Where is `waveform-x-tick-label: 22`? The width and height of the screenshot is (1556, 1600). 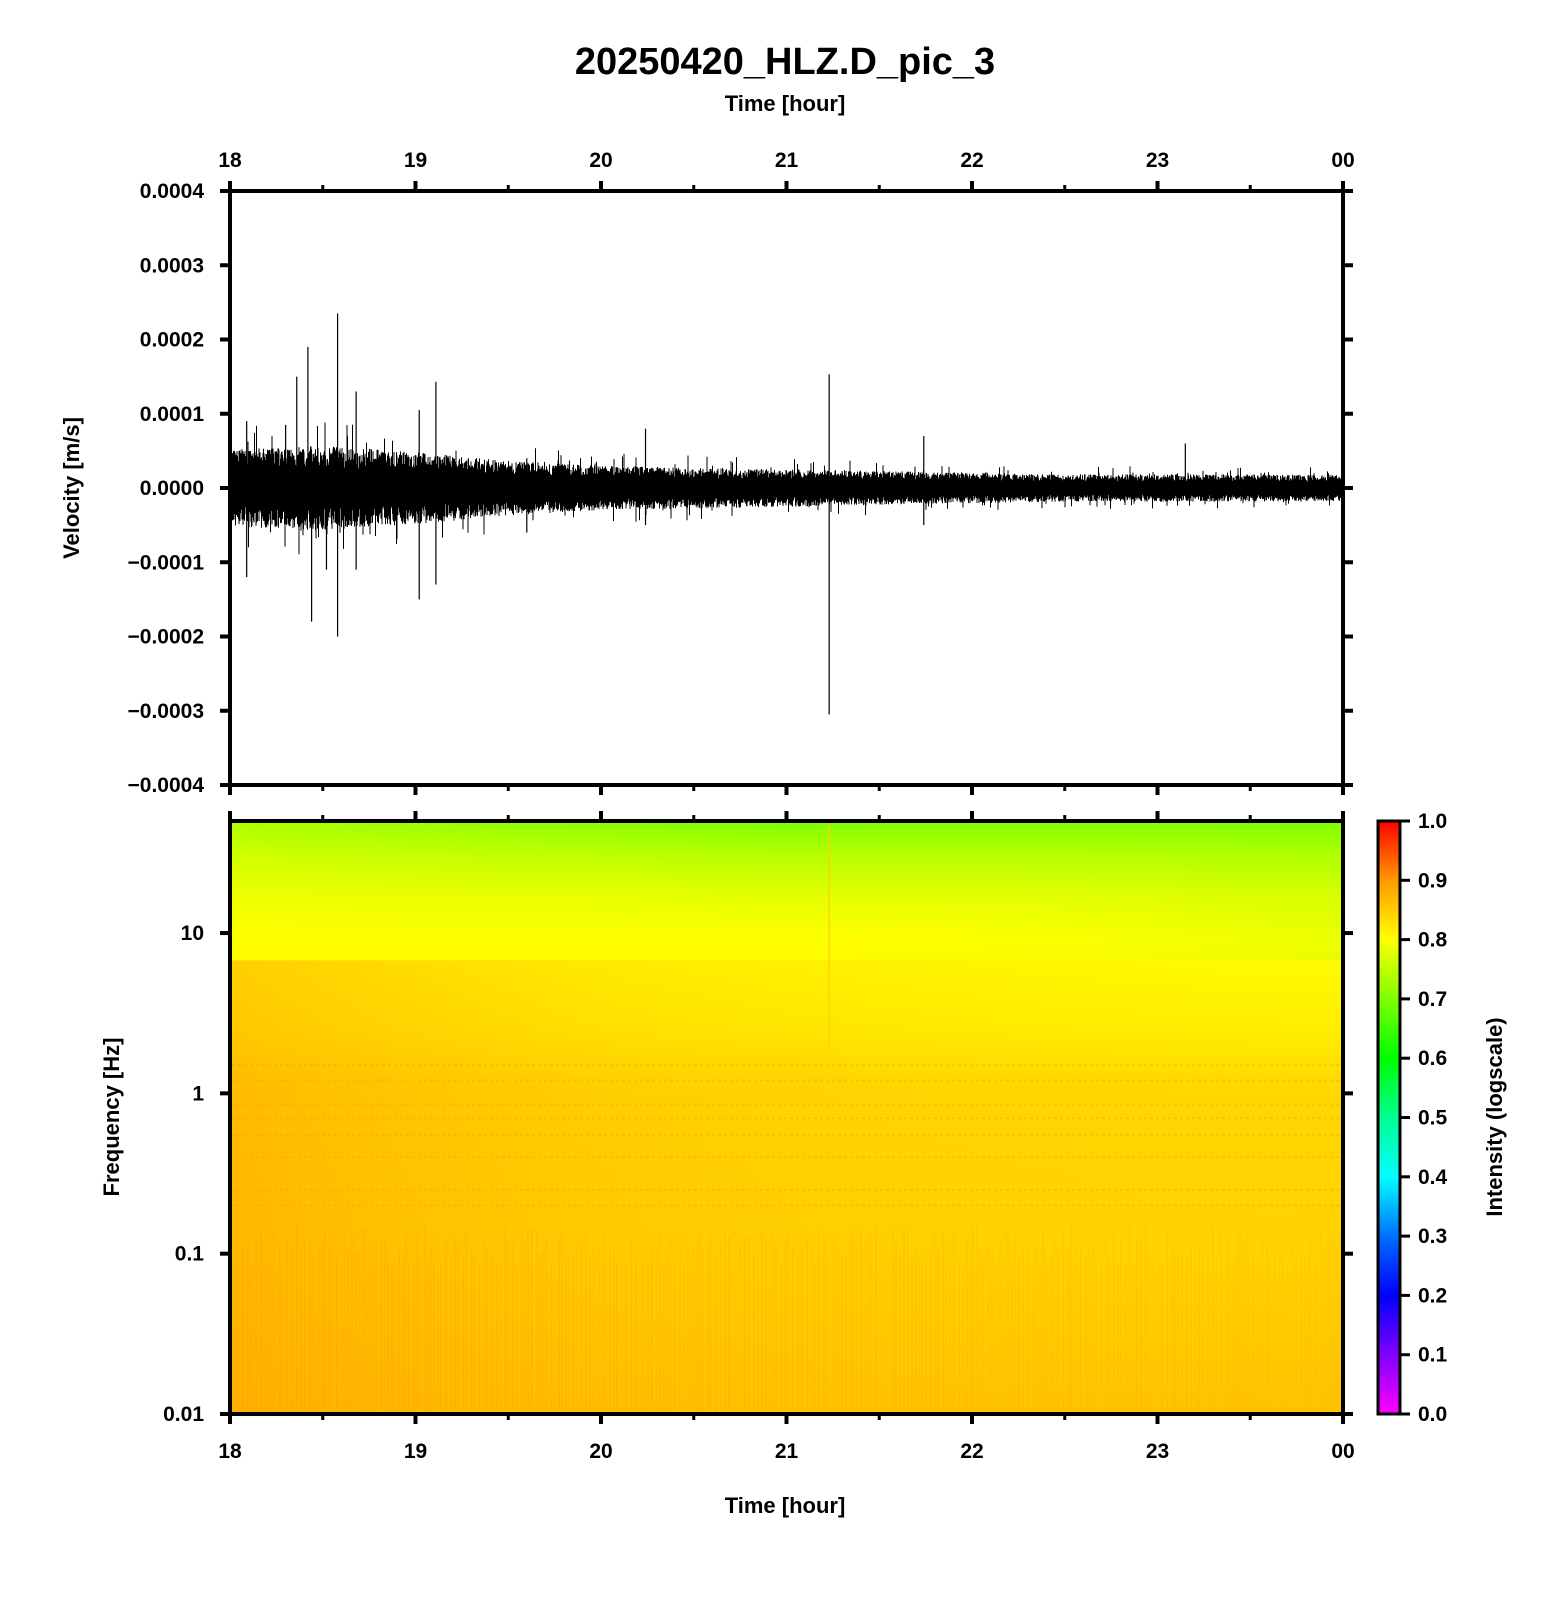 waveform-x-tick-label: 22 is located at coordinates (971, 160).